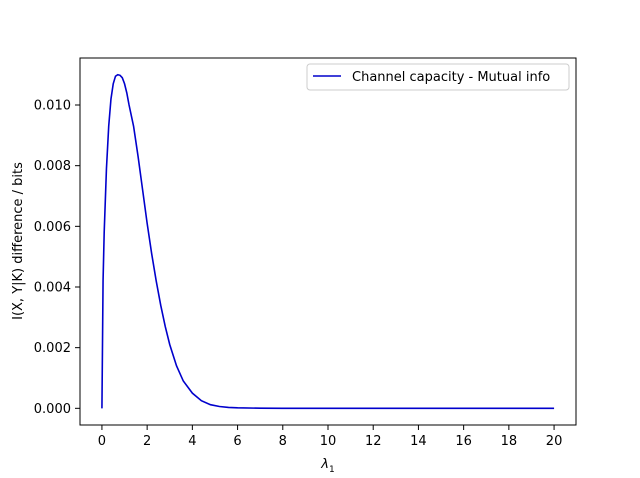 This screenshot has width=640, height=478. Describe the element at coordinates (52, 287) in the screenshot. I see `y-tick-label: 0.004` at that location.